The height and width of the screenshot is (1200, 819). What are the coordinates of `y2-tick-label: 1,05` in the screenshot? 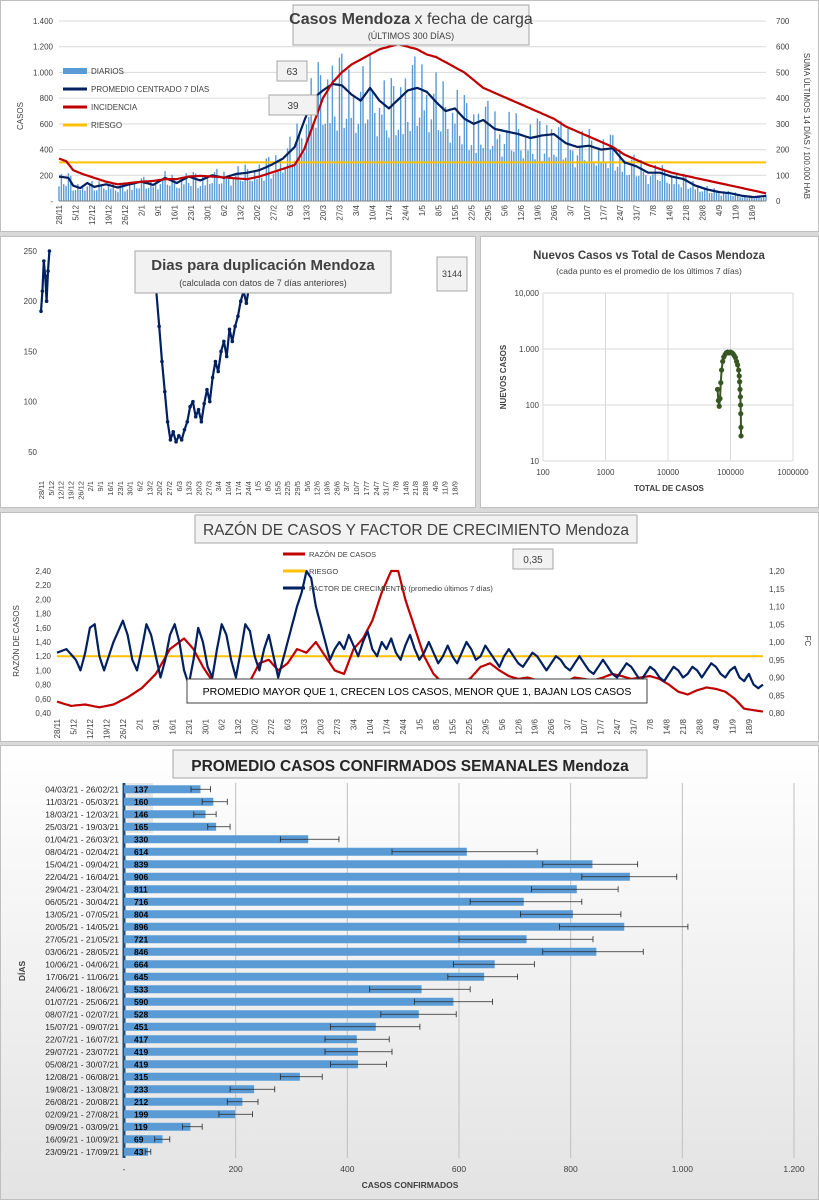 It's located at (777, 624).